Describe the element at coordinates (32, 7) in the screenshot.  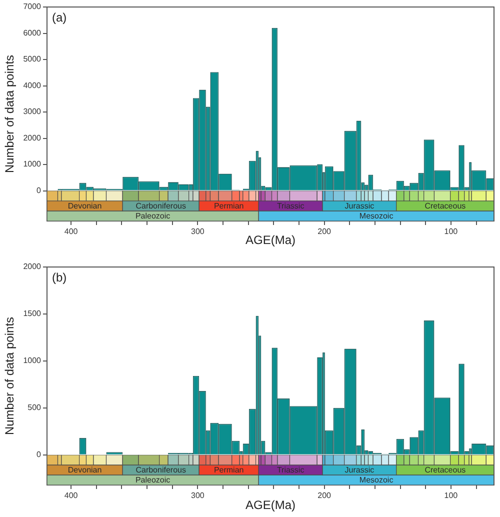
I see `y-tick-label: 7000` at that location.